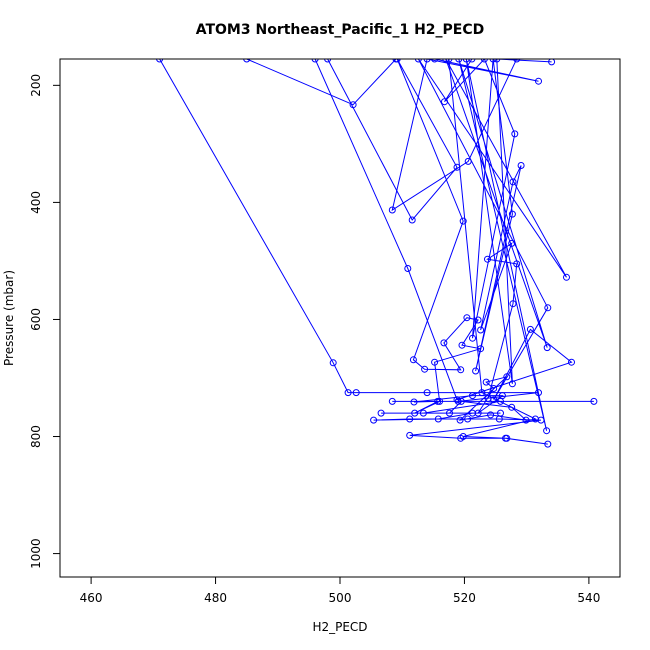 The image size is (650, 650). What do you see at coordinates (36, 202) in the screenshot?
I see `y-tick-label: 400` at bounding box center [36, 202].